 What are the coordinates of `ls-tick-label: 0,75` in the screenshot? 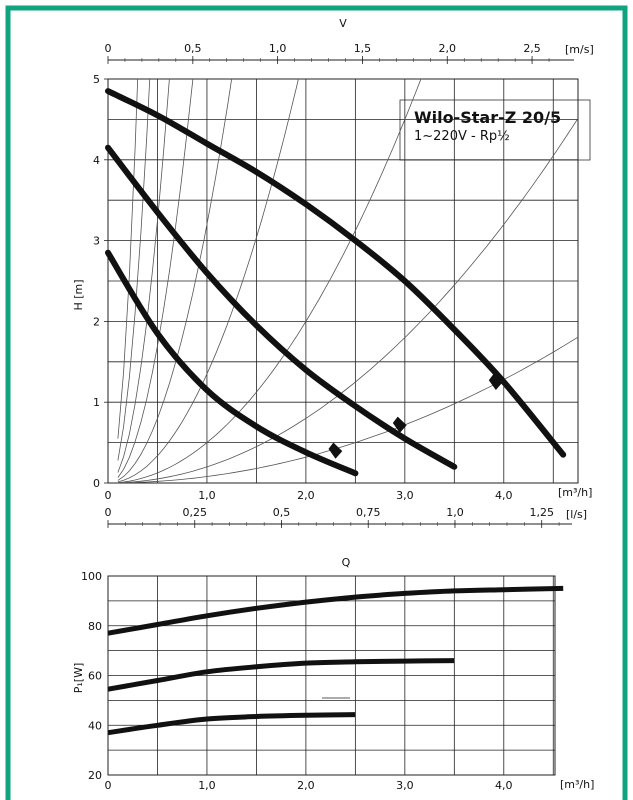 It's located at (368, 512).